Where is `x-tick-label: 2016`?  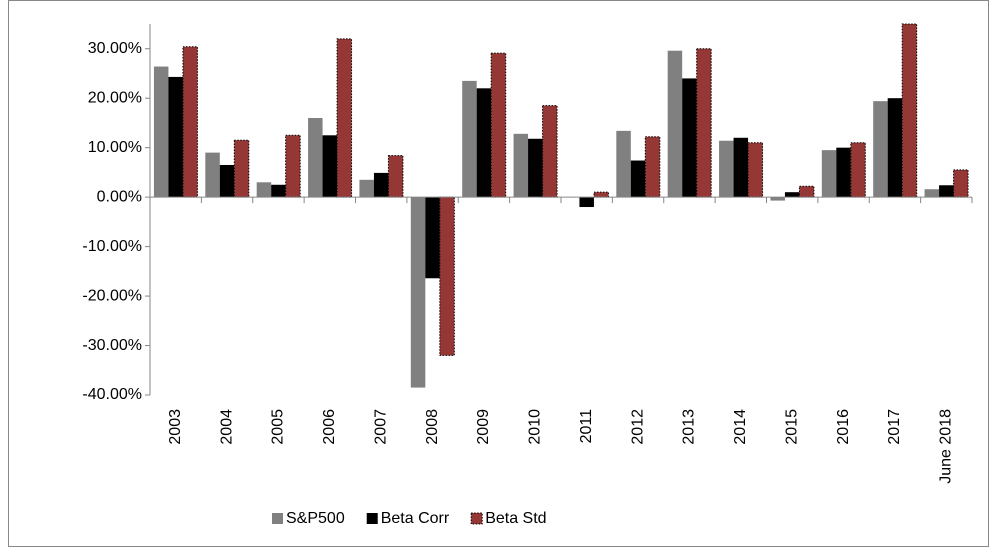 x-tick-label: 2016 is located at coordinates (843, 427).